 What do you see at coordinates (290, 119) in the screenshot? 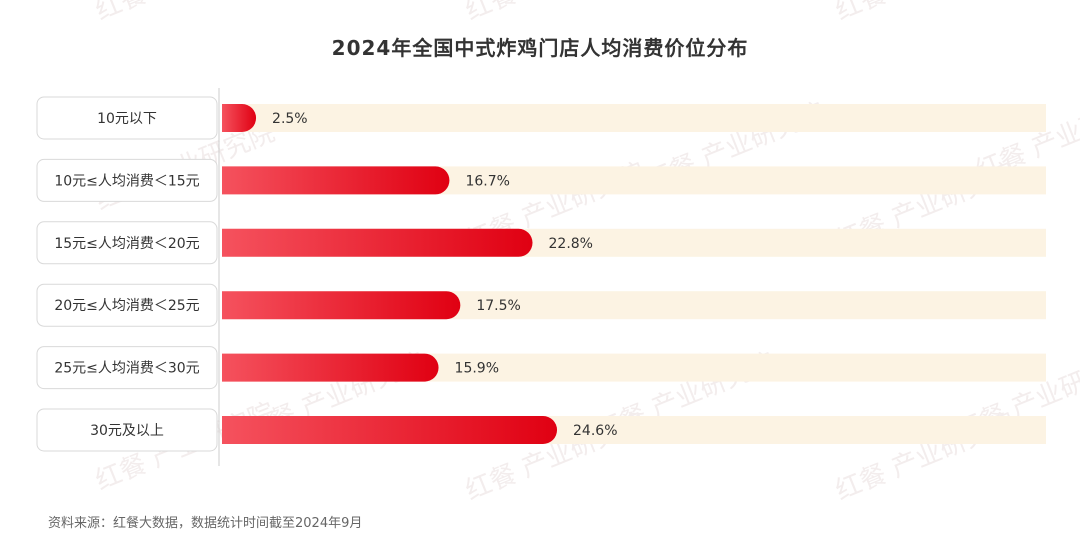
I see `data-label: 2.5%` at bounding box center [290, 119].